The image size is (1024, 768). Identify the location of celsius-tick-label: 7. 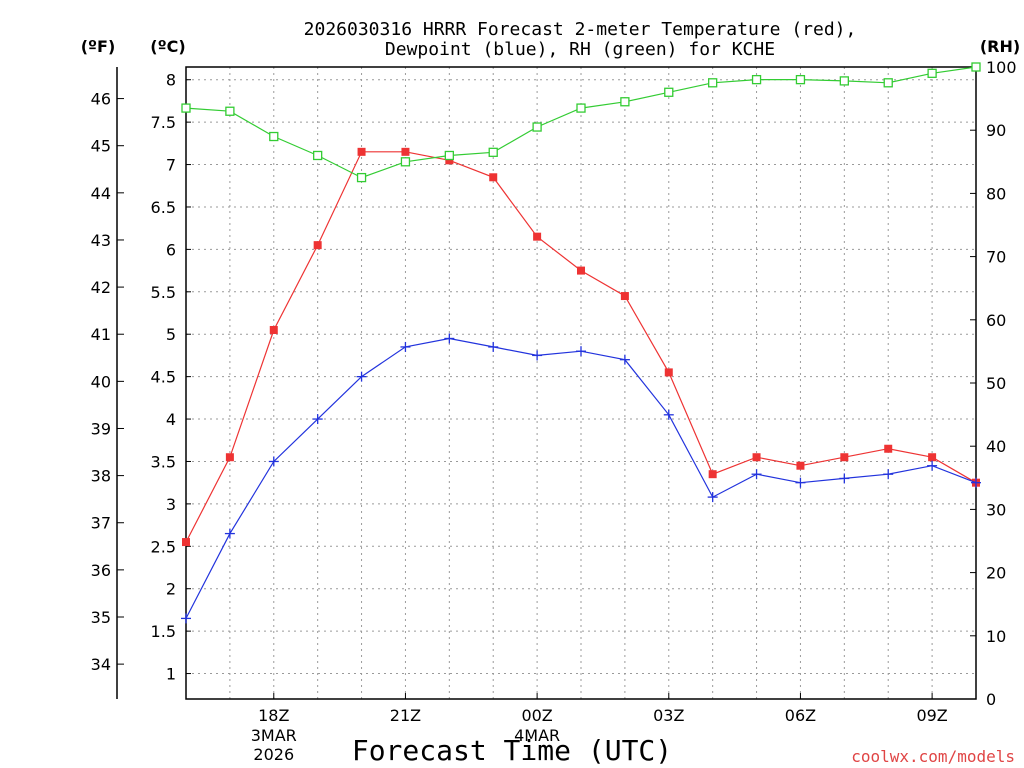
(171, 165).